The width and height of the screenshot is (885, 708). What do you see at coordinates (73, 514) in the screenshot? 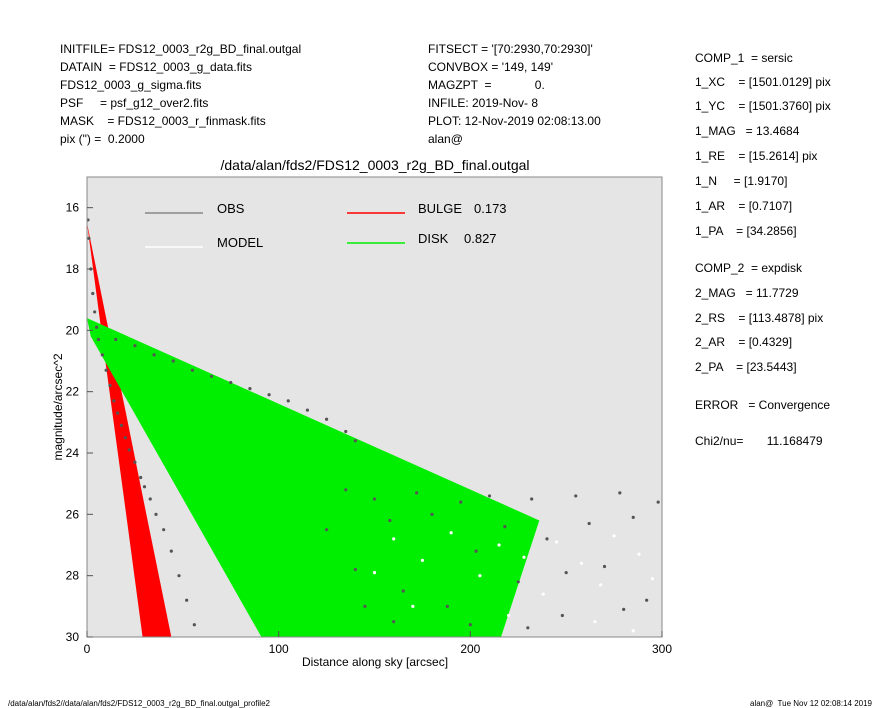
I see `y-tick-label: 26` at bounding box center [73, 514].